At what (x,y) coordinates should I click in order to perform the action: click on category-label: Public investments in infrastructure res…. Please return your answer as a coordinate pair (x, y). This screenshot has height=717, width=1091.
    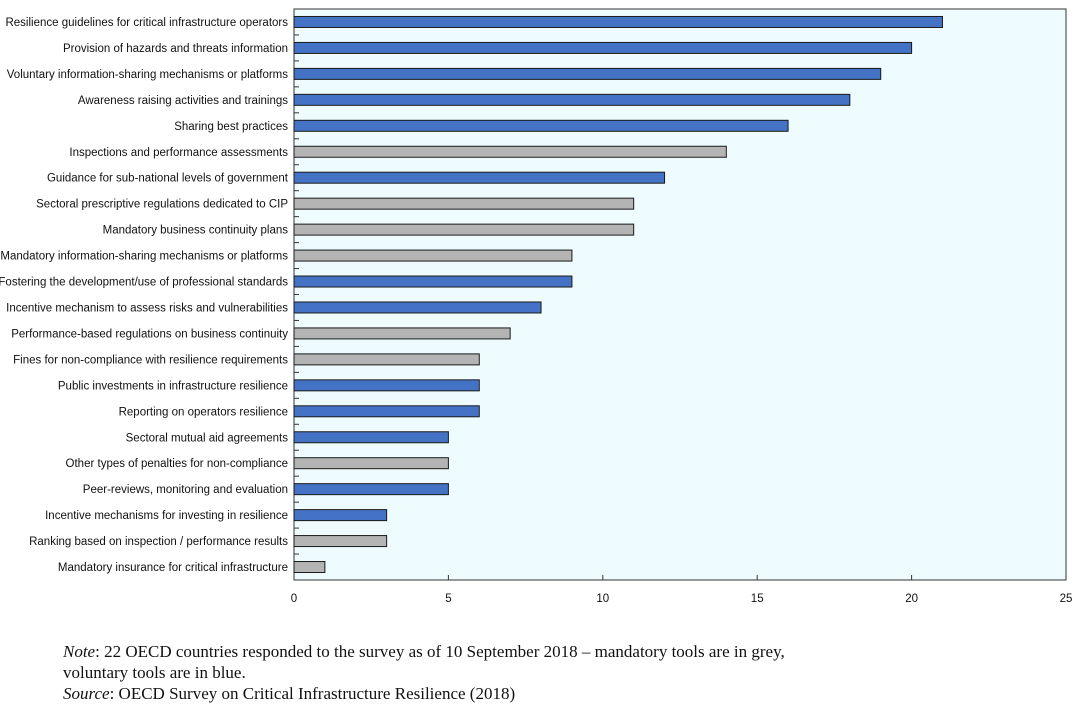
    Looking at the image, I should click on (173, 386).